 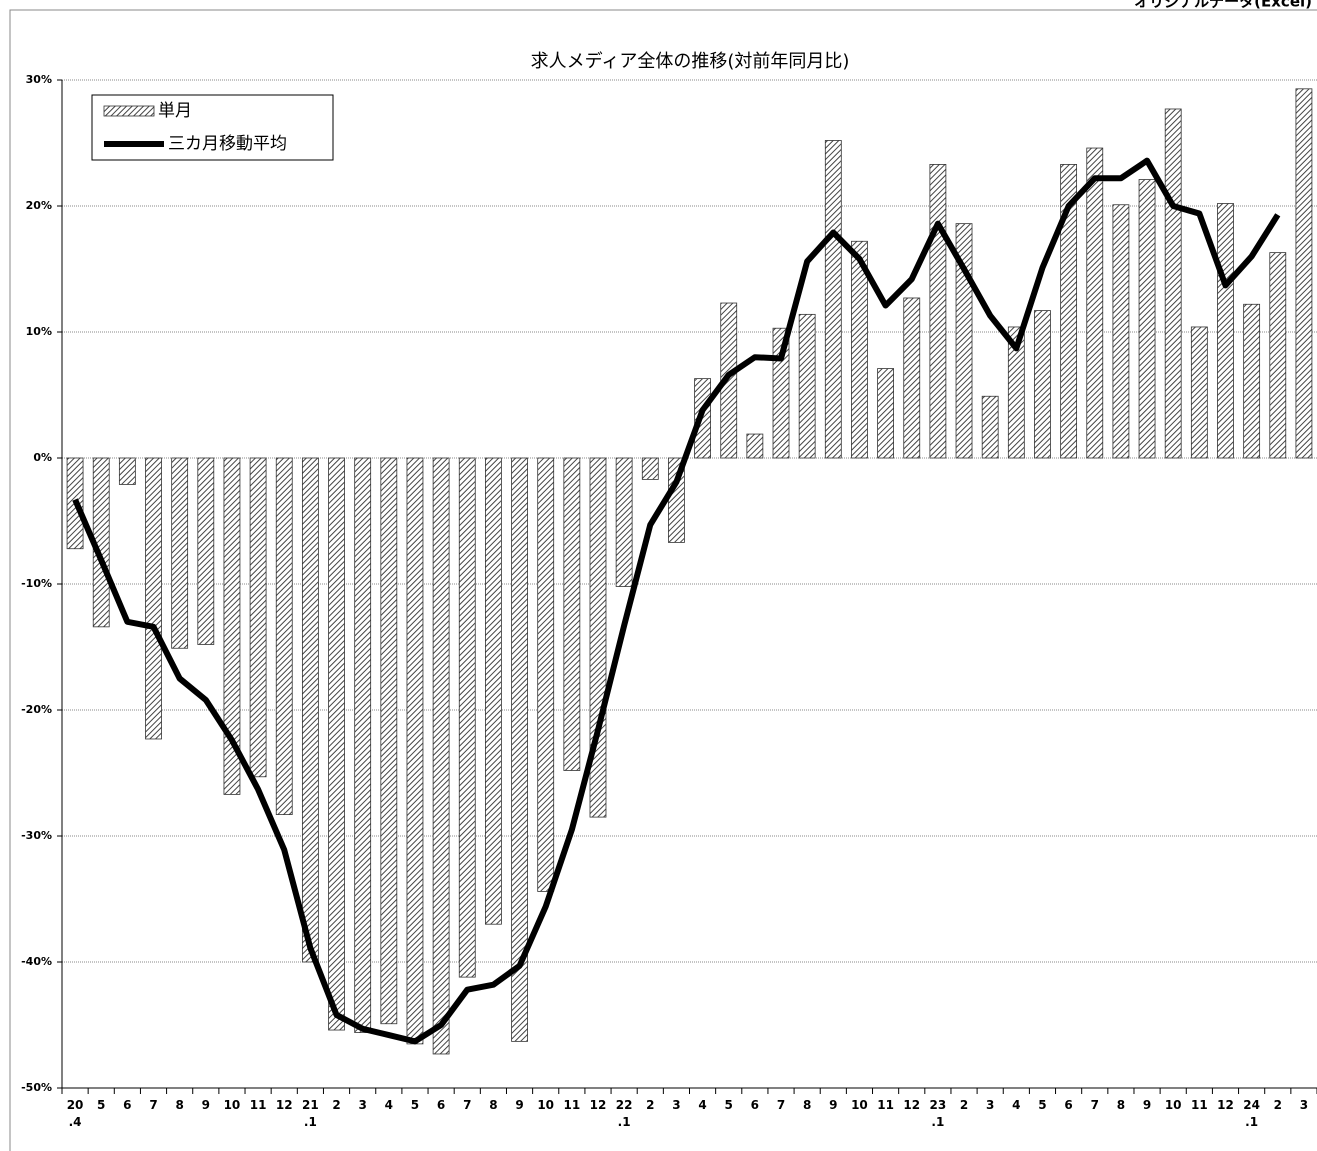 I want to click on y-tick-label: 30%, so click(x=39, y=79).